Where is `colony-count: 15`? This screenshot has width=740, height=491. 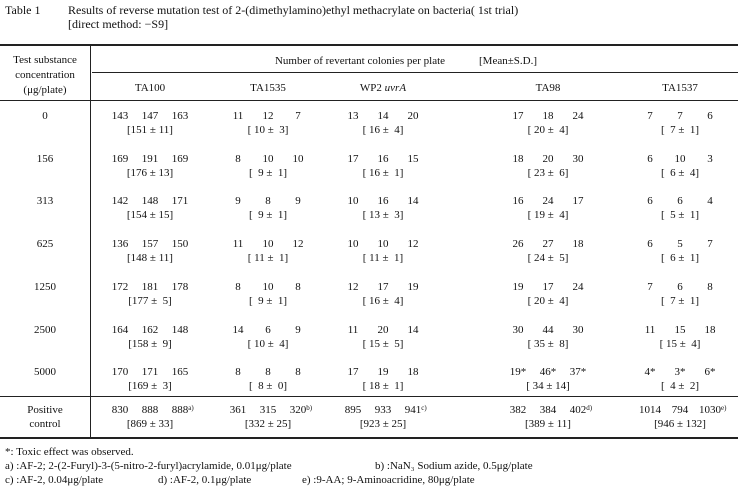 colony-count: 15 is located at coordinates (680, 329).